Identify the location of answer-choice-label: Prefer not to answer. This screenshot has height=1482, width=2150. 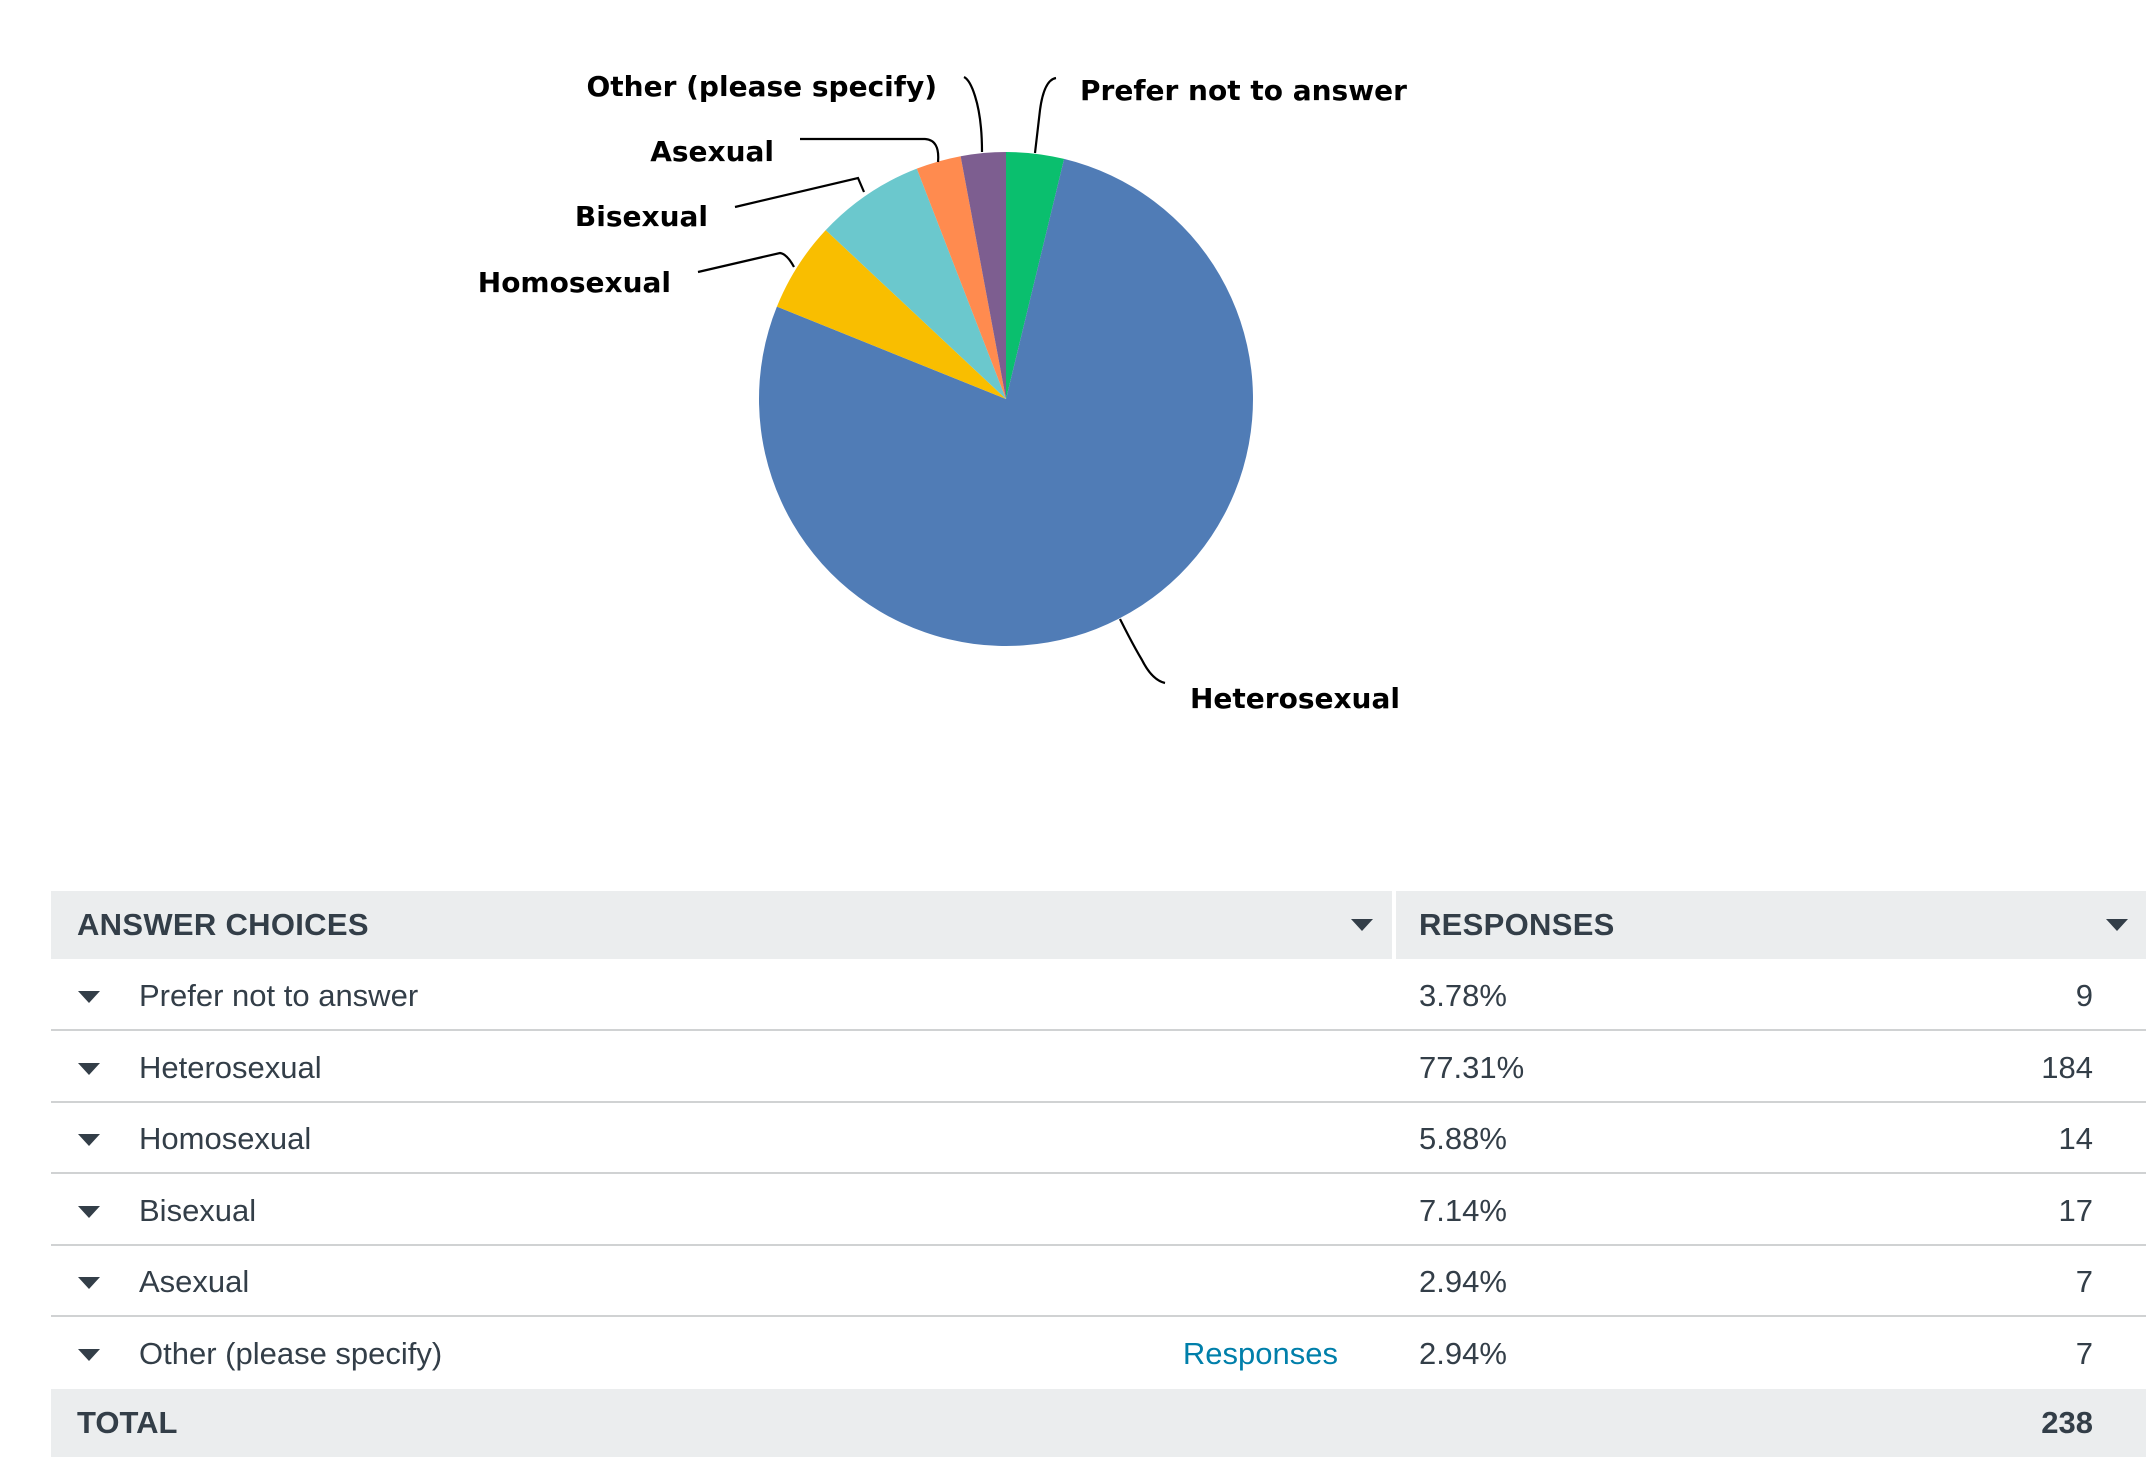
(279, 995).